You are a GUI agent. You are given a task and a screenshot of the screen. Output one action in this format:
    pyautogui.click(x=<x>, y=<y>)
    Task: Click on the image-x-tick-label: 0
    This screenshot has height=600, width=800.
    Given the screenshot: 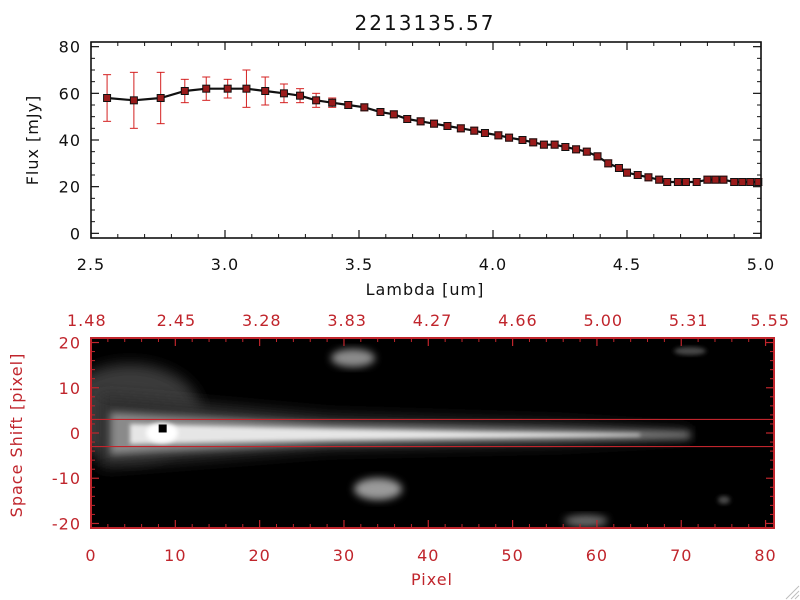 What is the action you would take?
    pyautogui.click(x=90, y=555)
    